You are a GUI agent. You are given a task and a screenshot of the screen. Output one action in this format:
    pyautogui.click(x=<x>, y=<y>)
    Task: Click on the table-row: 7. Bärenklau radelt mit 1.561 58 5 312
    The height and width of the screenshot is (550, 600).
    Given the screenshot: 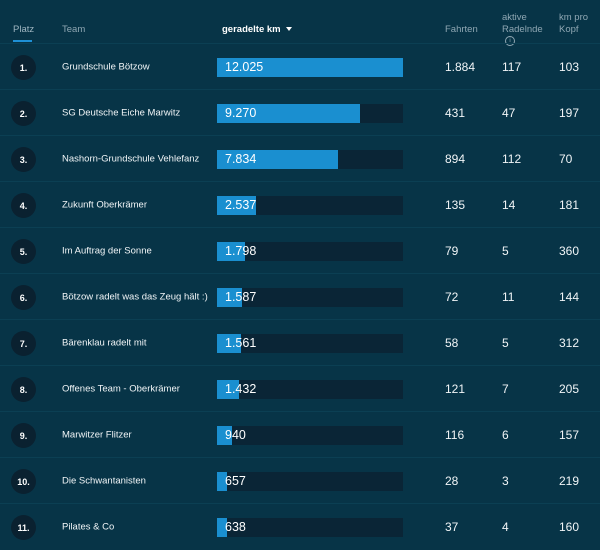 What is the action you would take?
    pyautogui.click(x=300, y=342)
    